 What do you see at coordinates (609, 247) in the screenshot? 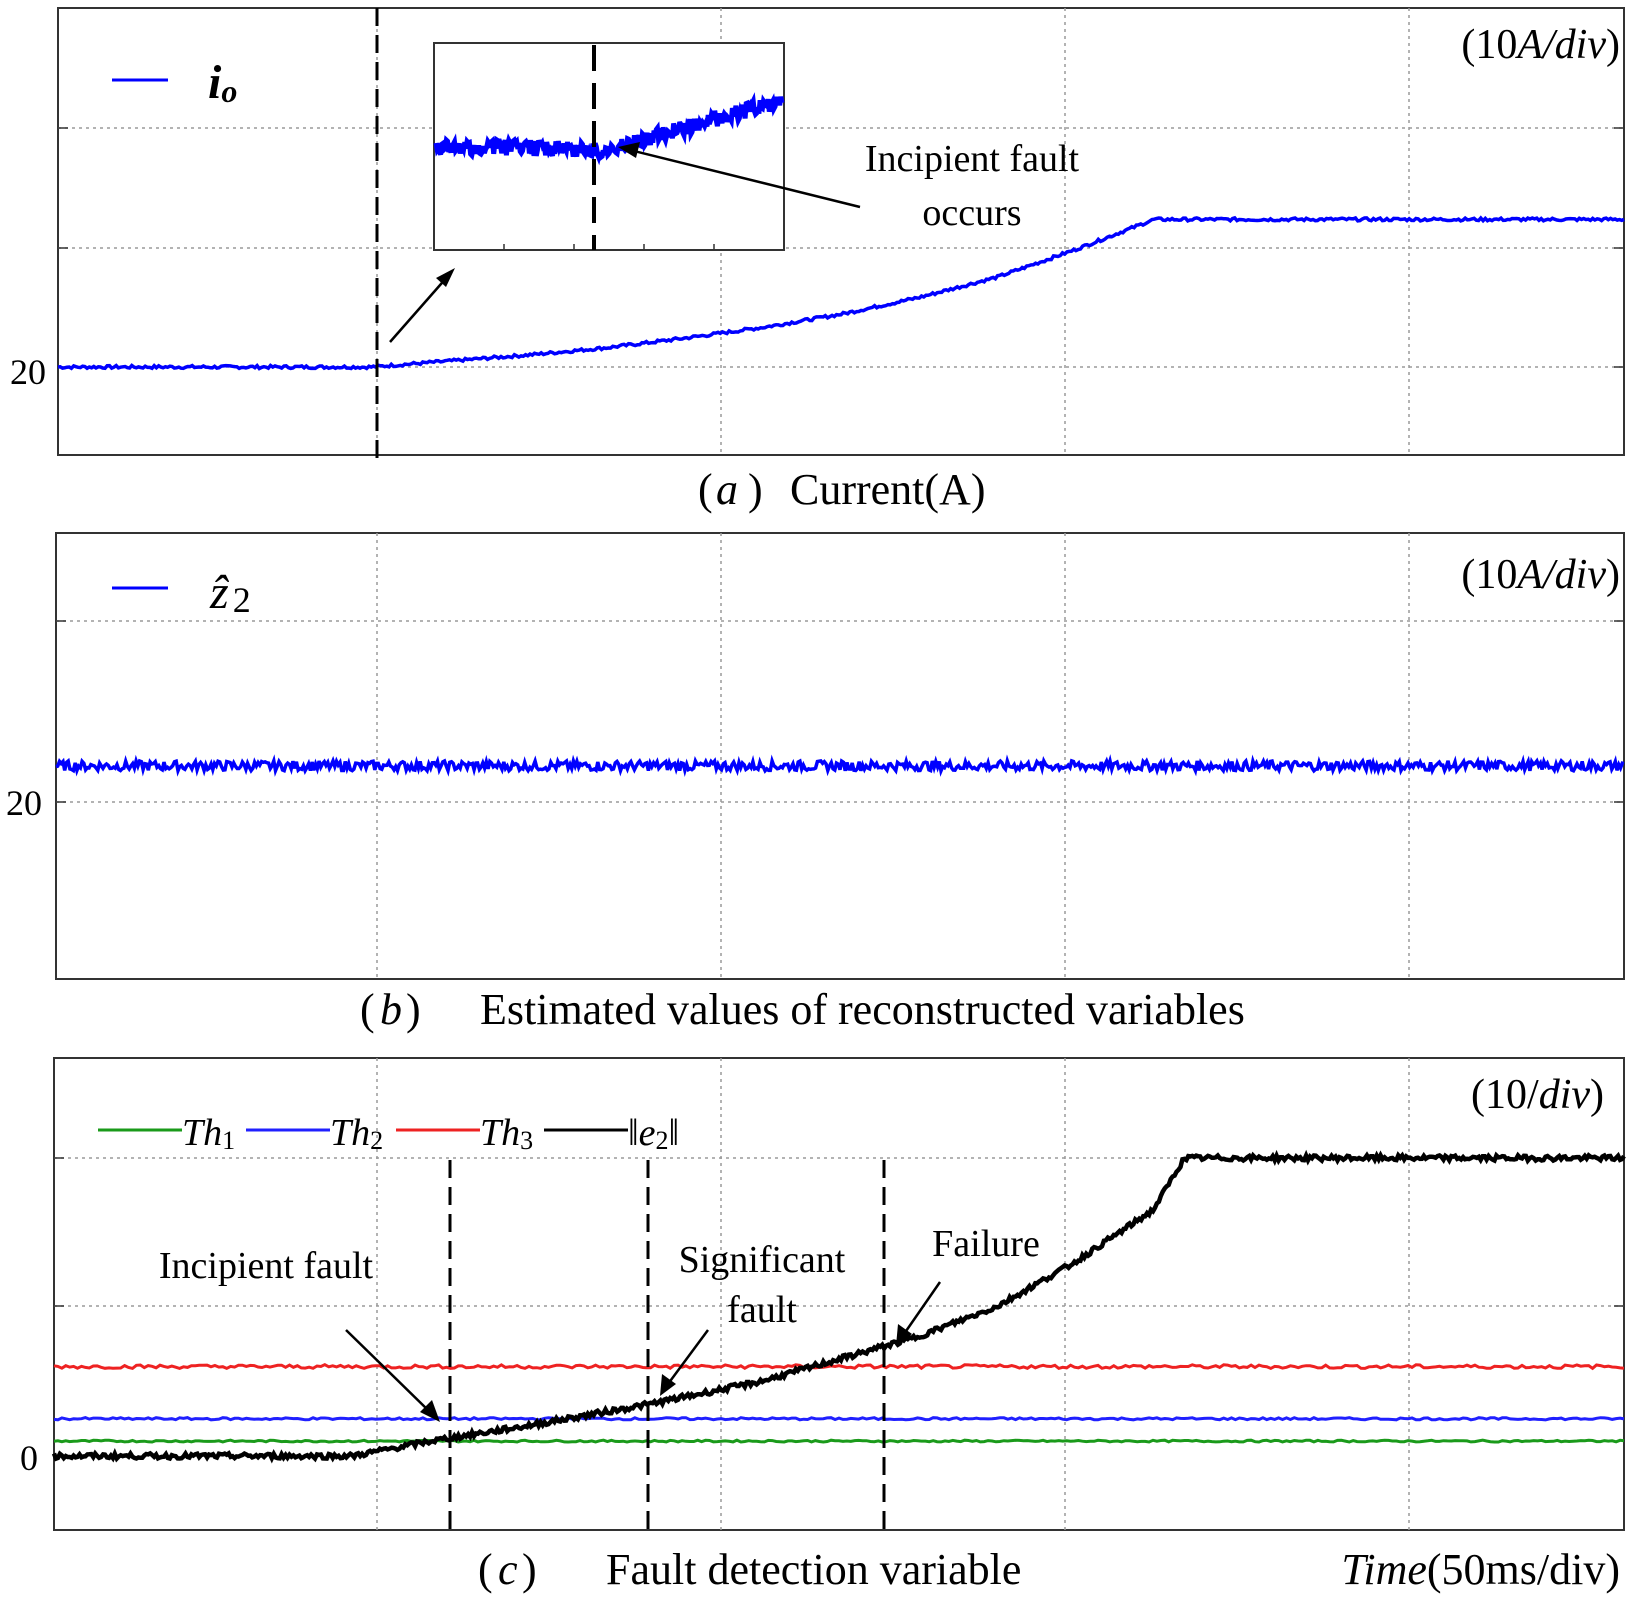
I see `inset-ticks` at bounding box center [609, 247].